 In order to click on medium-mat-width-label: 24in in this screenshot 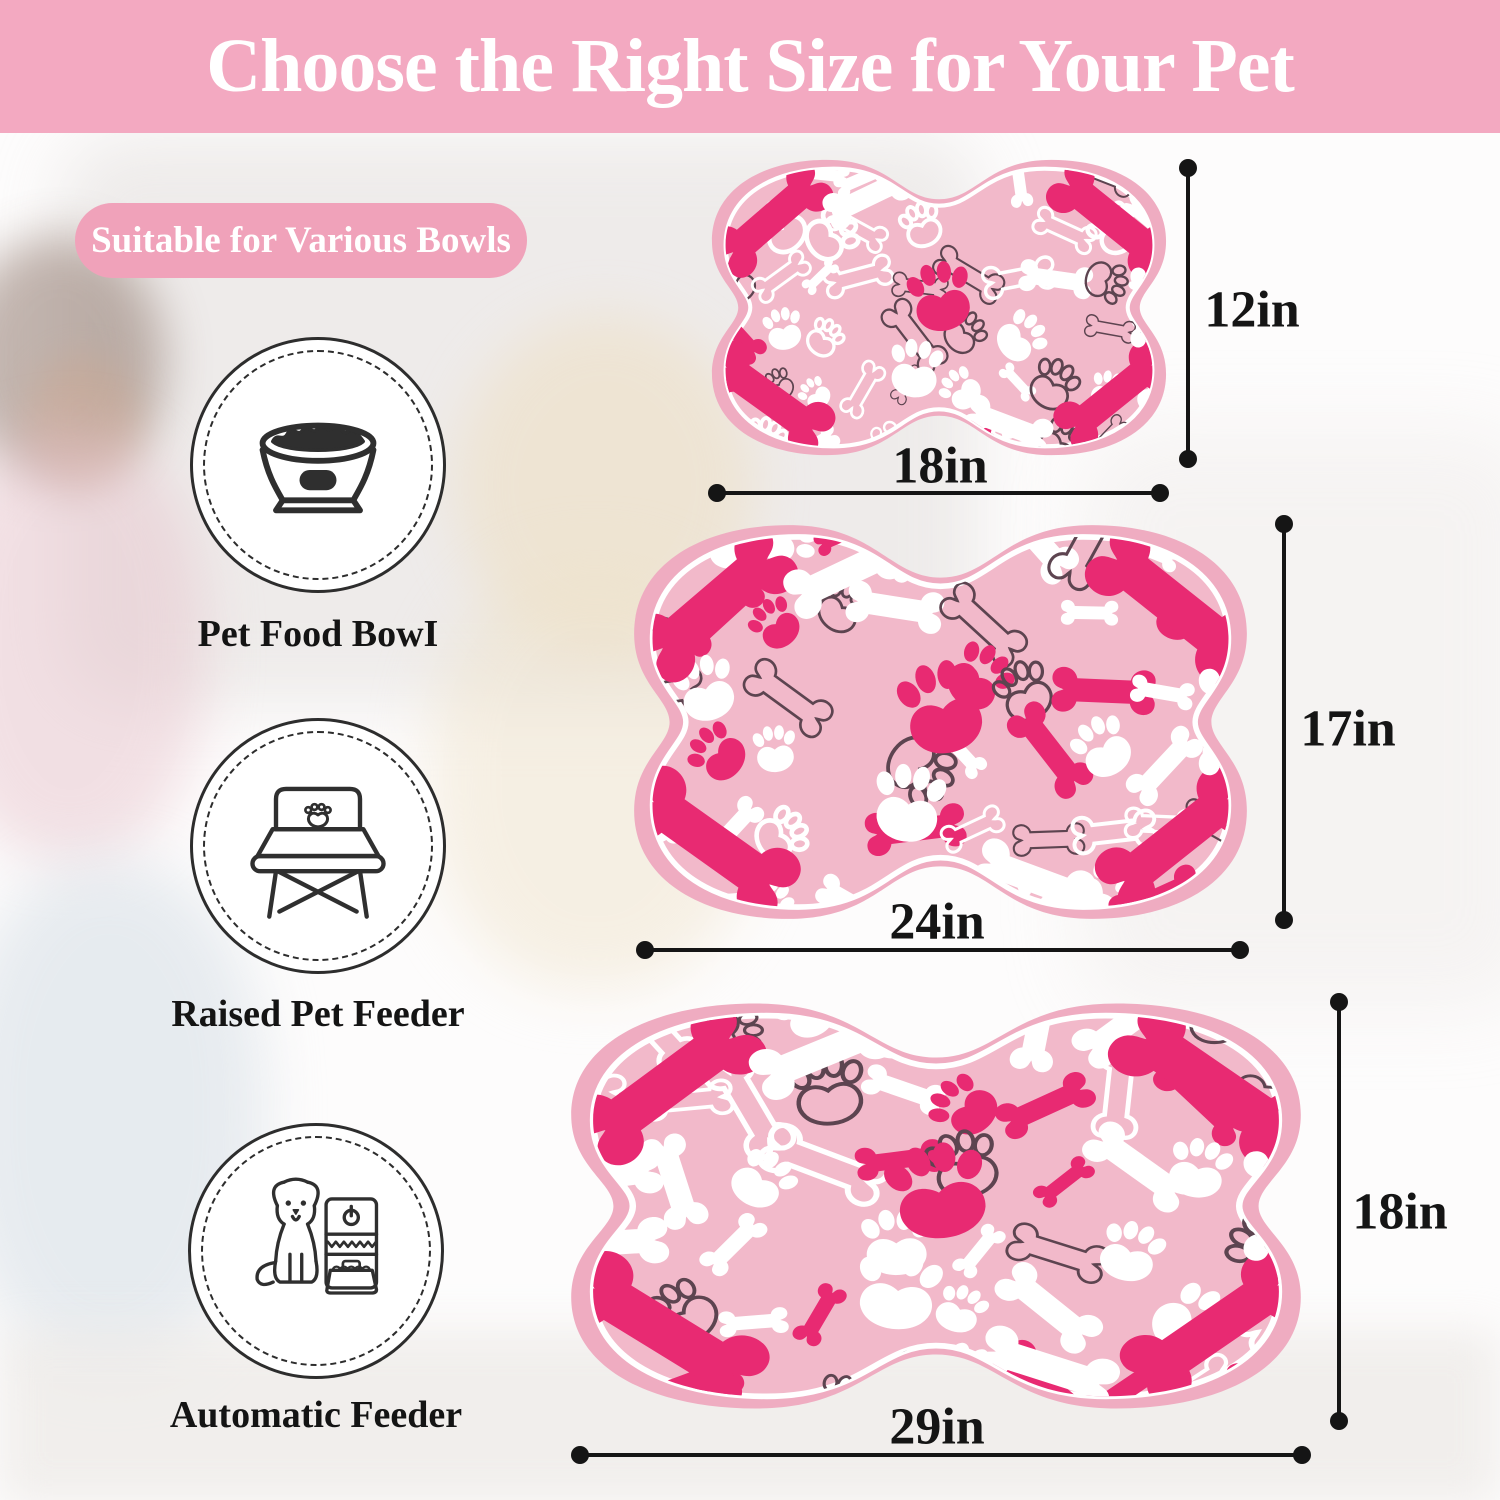, I will do `click(937, 922)`.